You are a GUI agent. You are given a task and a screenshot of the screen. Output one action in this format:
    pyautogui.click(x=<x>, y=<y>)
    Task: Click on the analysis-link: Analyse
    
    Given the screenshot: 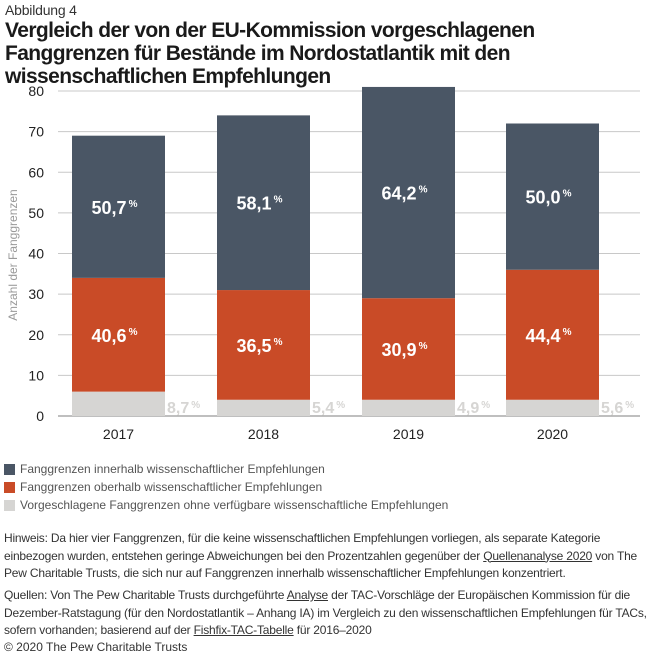 What is the action you would take?
    pyautogui.click(x=307, y=595)
    